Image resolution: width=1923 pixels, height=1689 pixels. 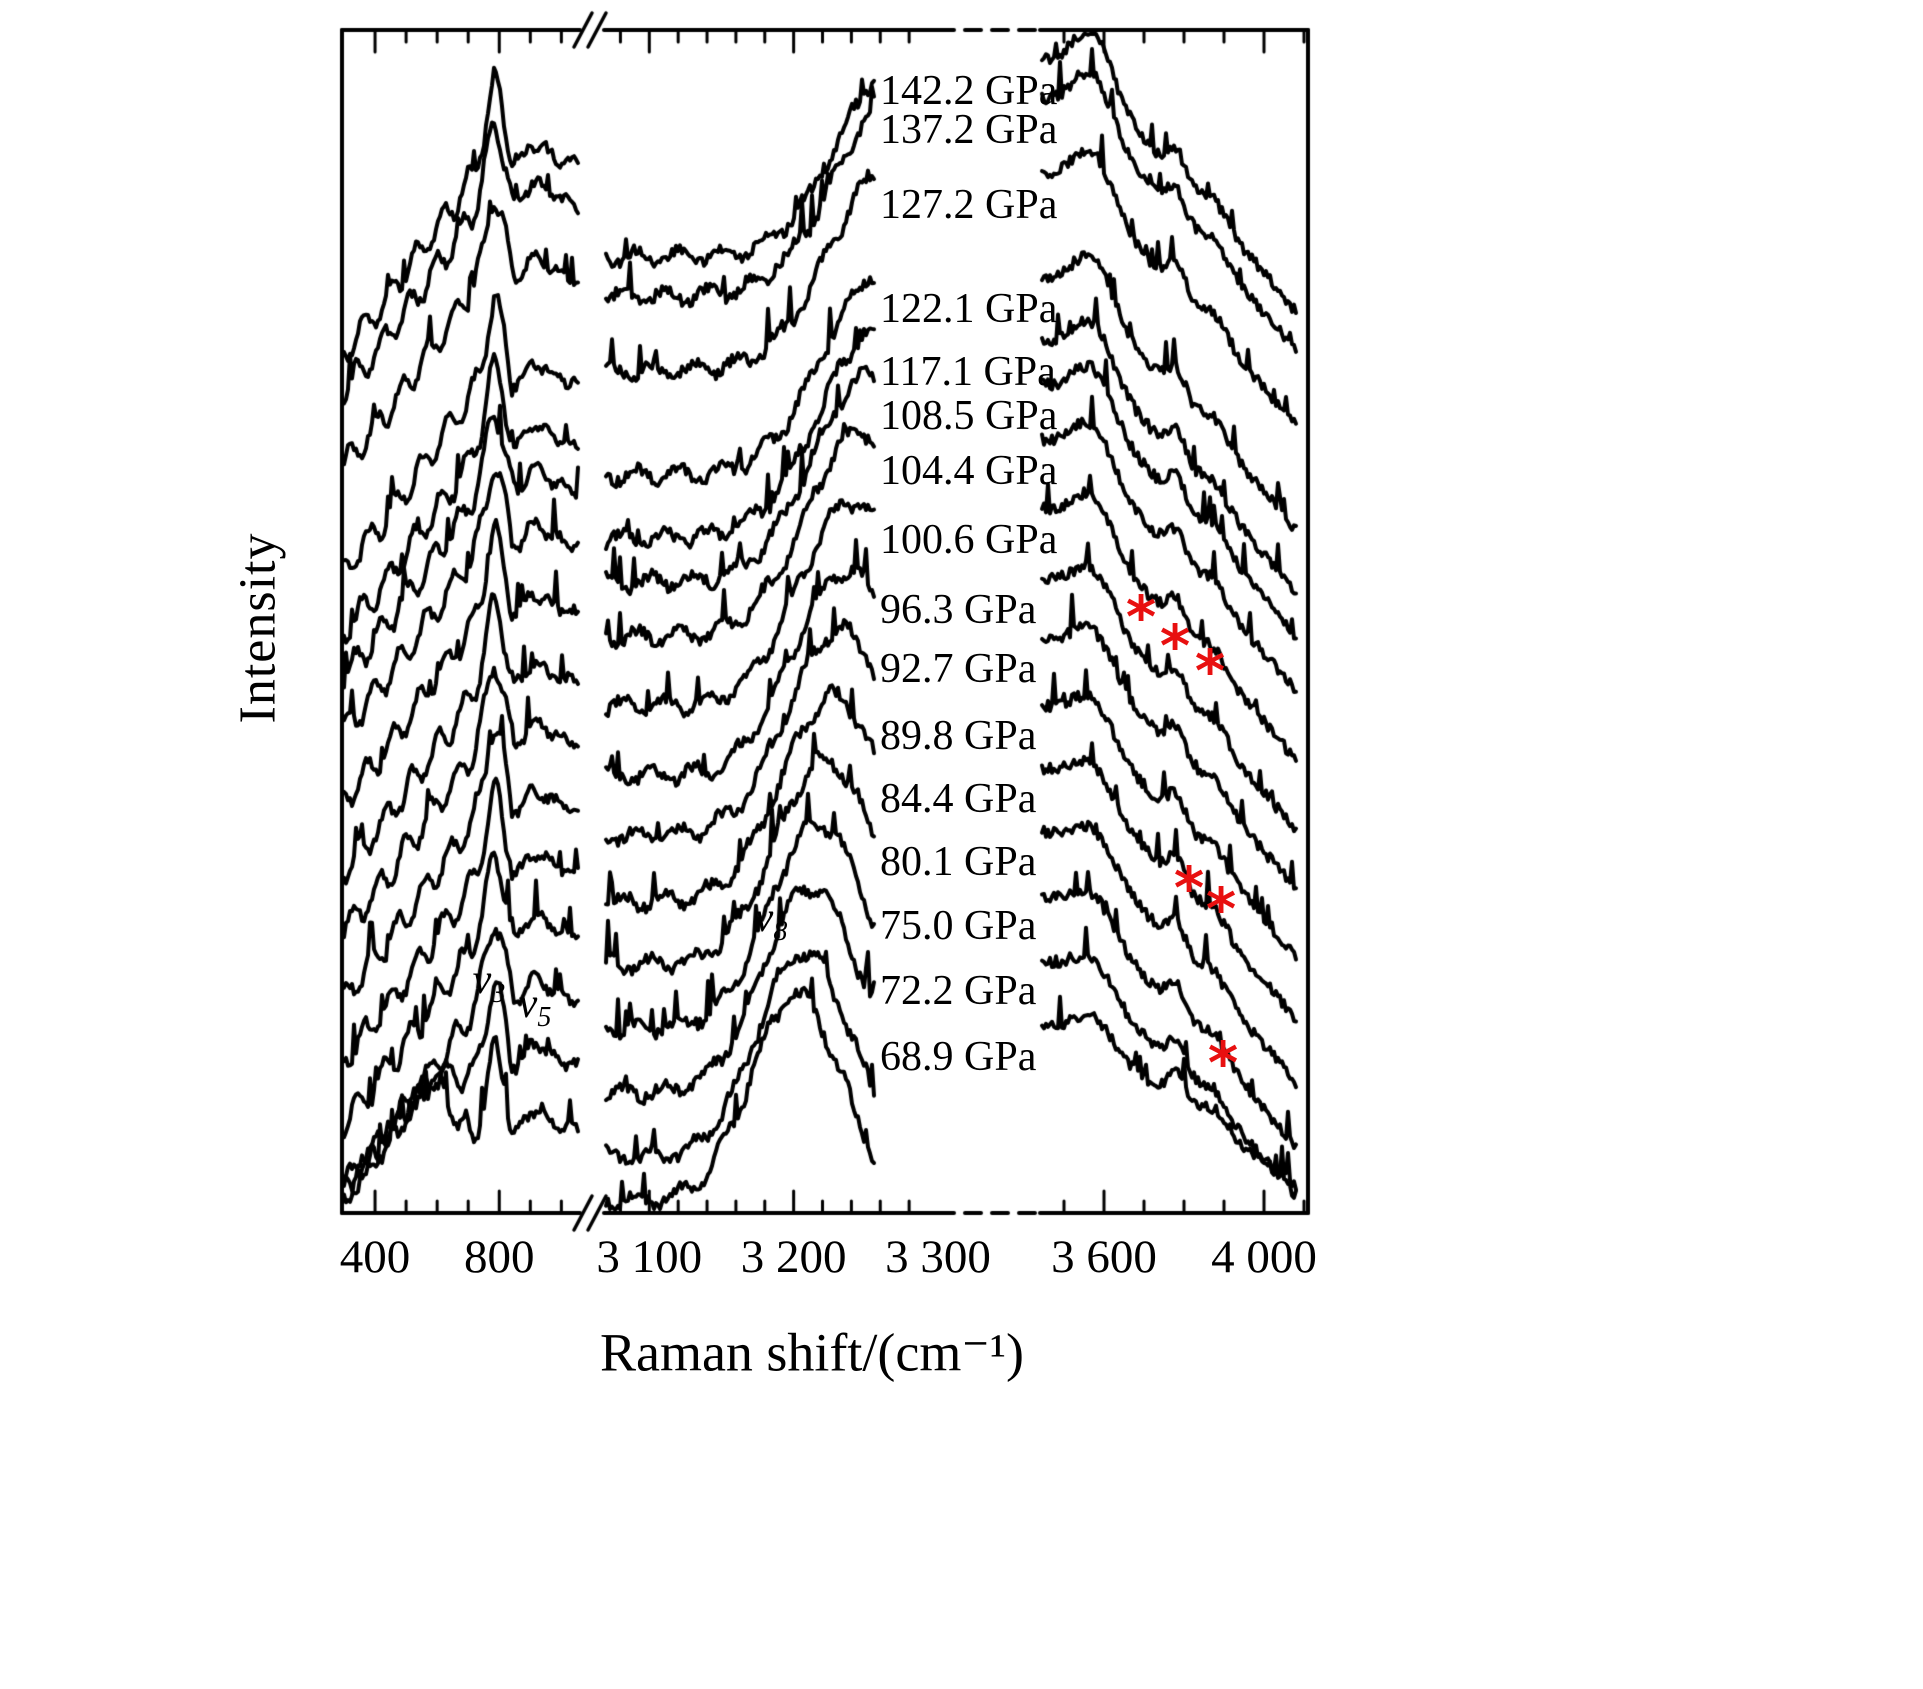 What do you see at coordinates (958, 799) in the screenshot?
I see `pressure-label: 84.4 GPa` at bounding box center [958, 799].